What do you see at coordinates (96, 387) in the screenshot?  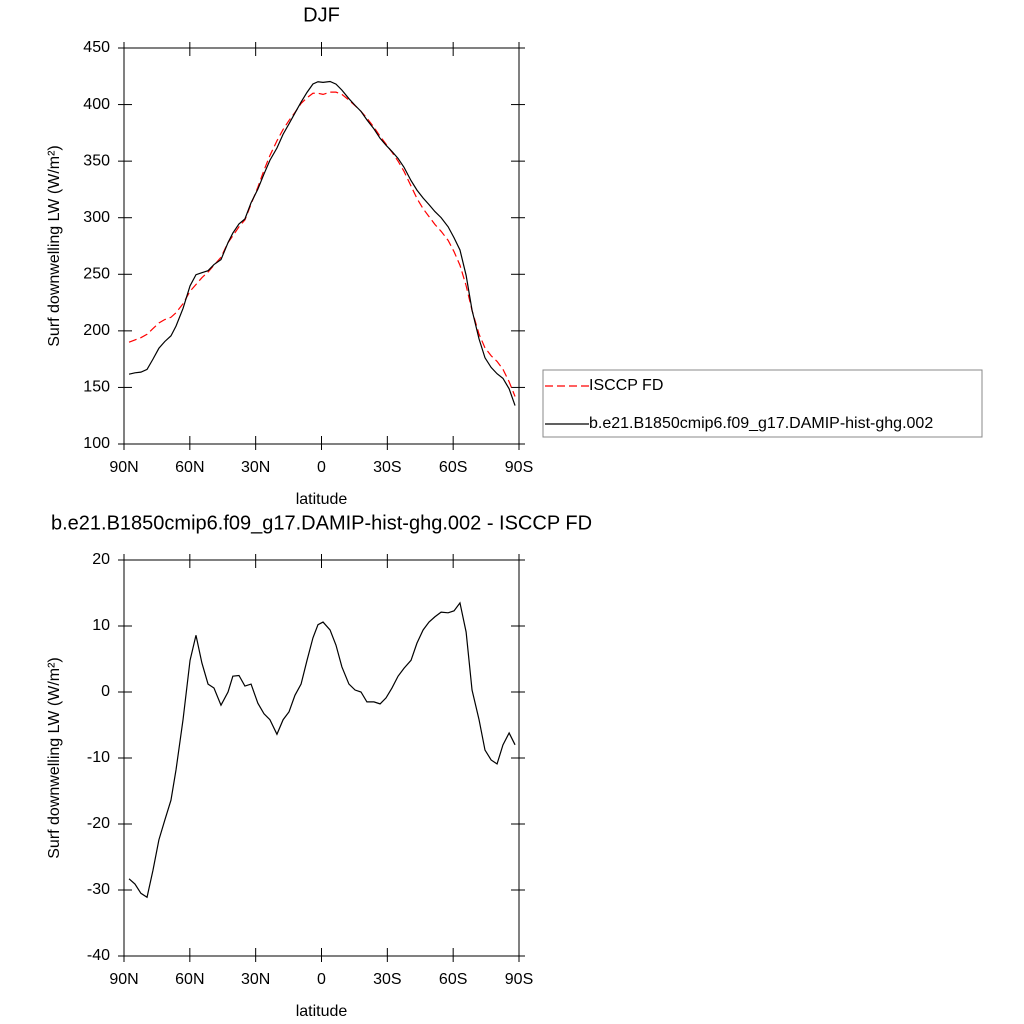 I see `y-tick-label: 150` at bounding box center [96, 387].